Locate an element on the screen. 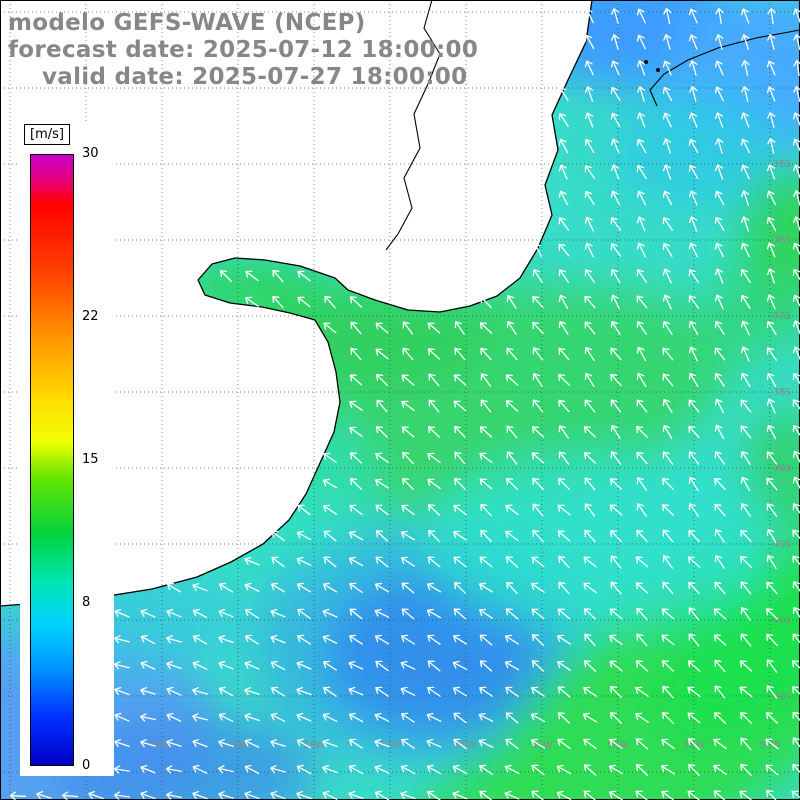 The width and height of the screenshot is (800, 800). lon-label: 57W is located at coordinates (390, 745).